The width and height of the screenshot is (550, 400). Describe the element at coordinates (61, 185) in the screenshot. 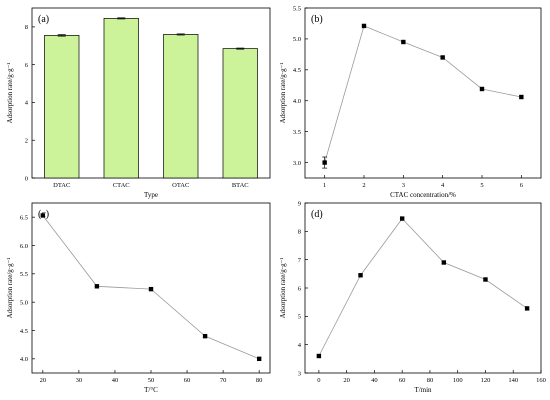

I see `x-tick-label: DTAC` at that location.